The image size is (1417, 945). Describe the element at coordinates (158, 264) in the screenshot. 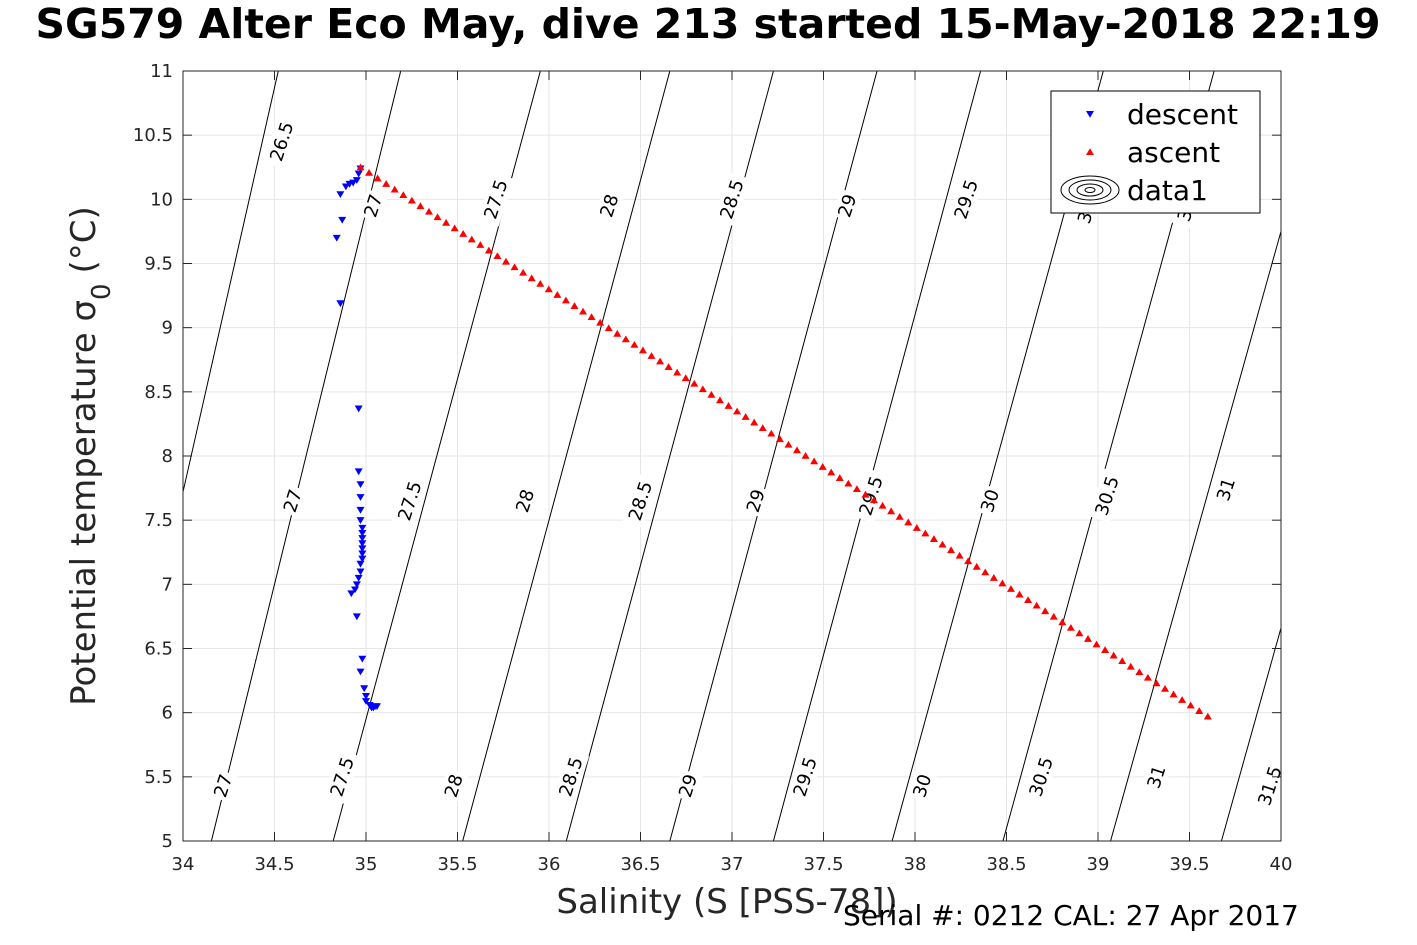

I see `y-tick-label: 9.5` at that location.